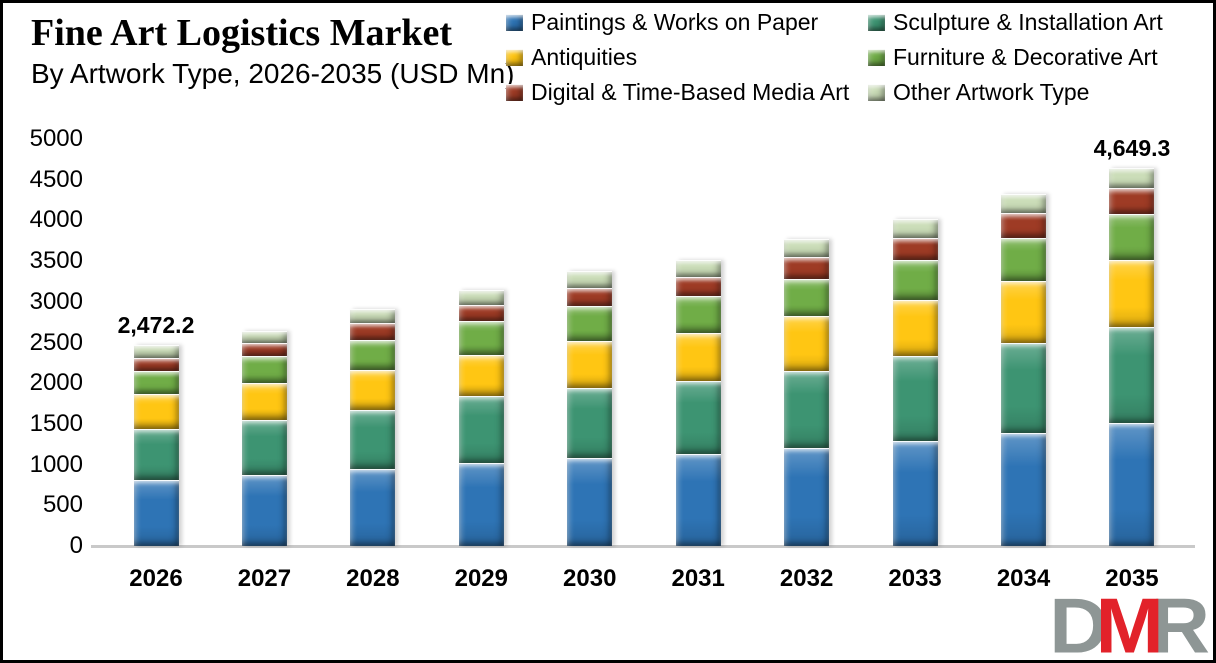 Image resolution: width=1216 pixels, height=663 pixels. What do you see at coordinates (590, 365) in the screenshot?
I see `bar-2030-segment-antiquities` at bounding box center [590, 365].